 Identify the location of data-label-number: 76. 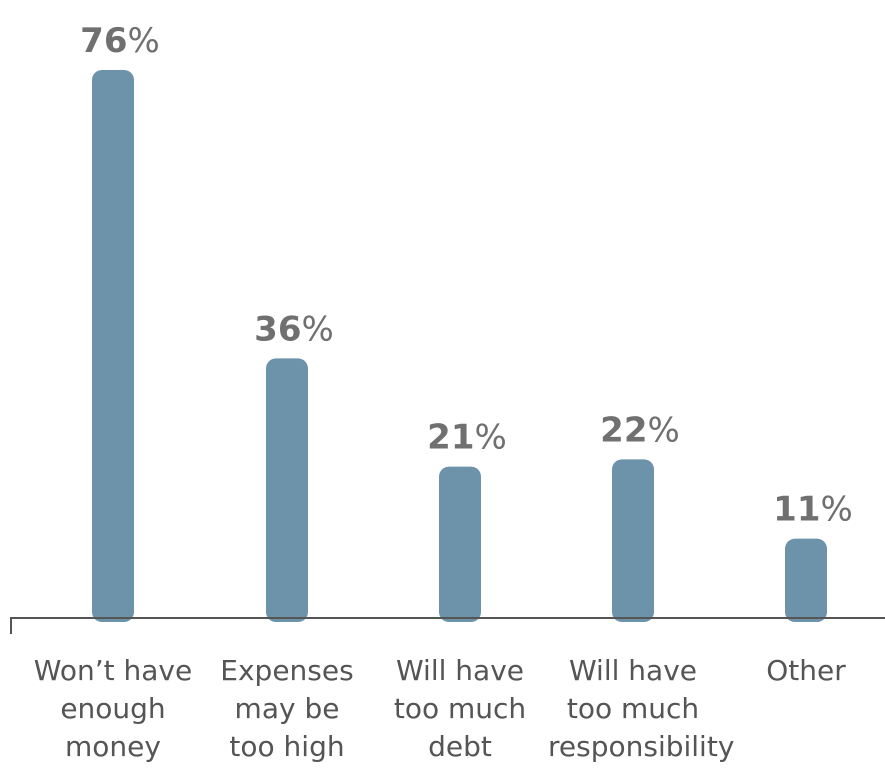
(103, 41).